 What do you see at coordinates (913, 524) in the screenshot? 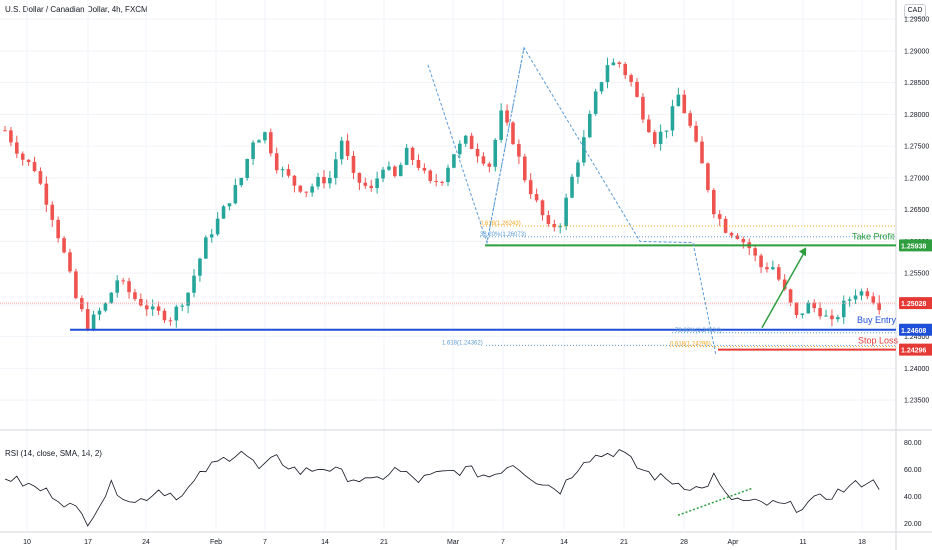
I see `rsi-tick-label: 20.00` at bounding box center [913, 524].